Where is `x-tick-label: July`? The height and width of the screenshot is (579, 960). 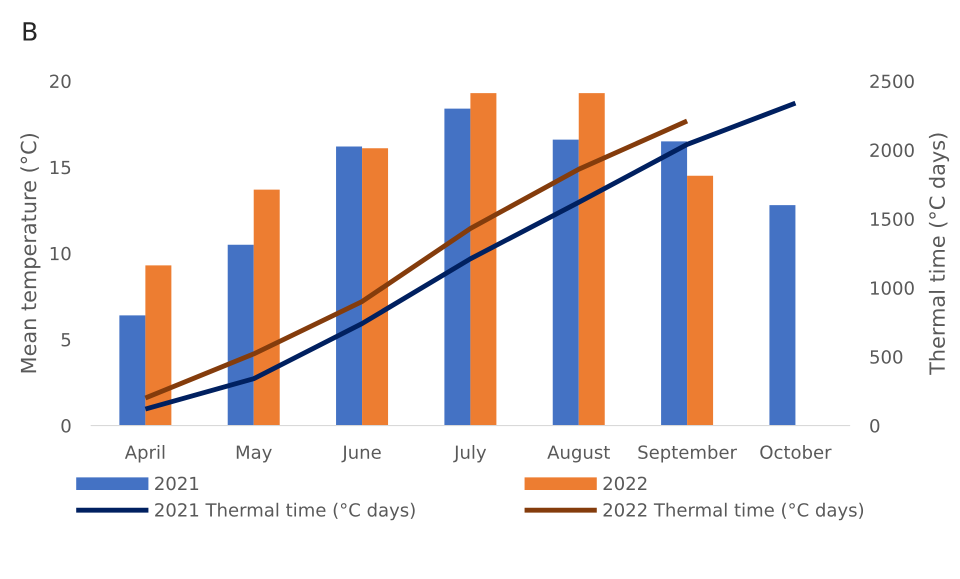 x-tick-label: July is located at coordinates (469, 453).